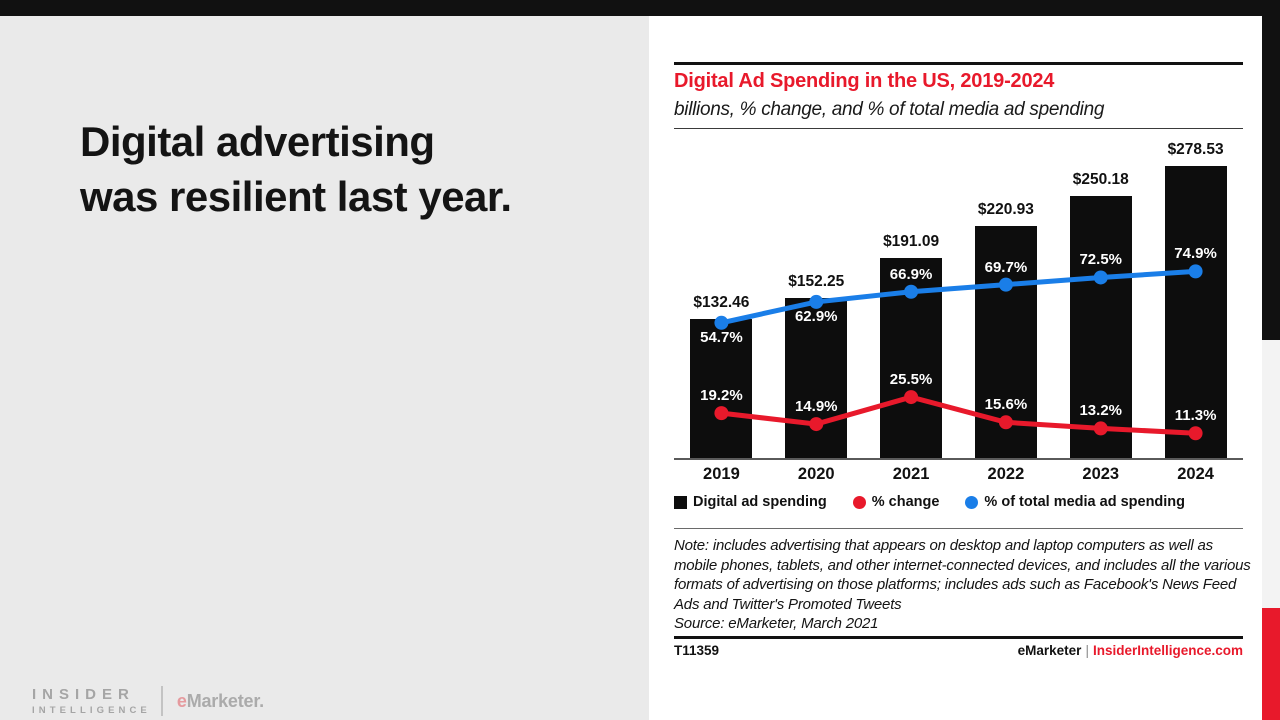  I want to click on bar-value-label: $278.53, so click(1195, 150).